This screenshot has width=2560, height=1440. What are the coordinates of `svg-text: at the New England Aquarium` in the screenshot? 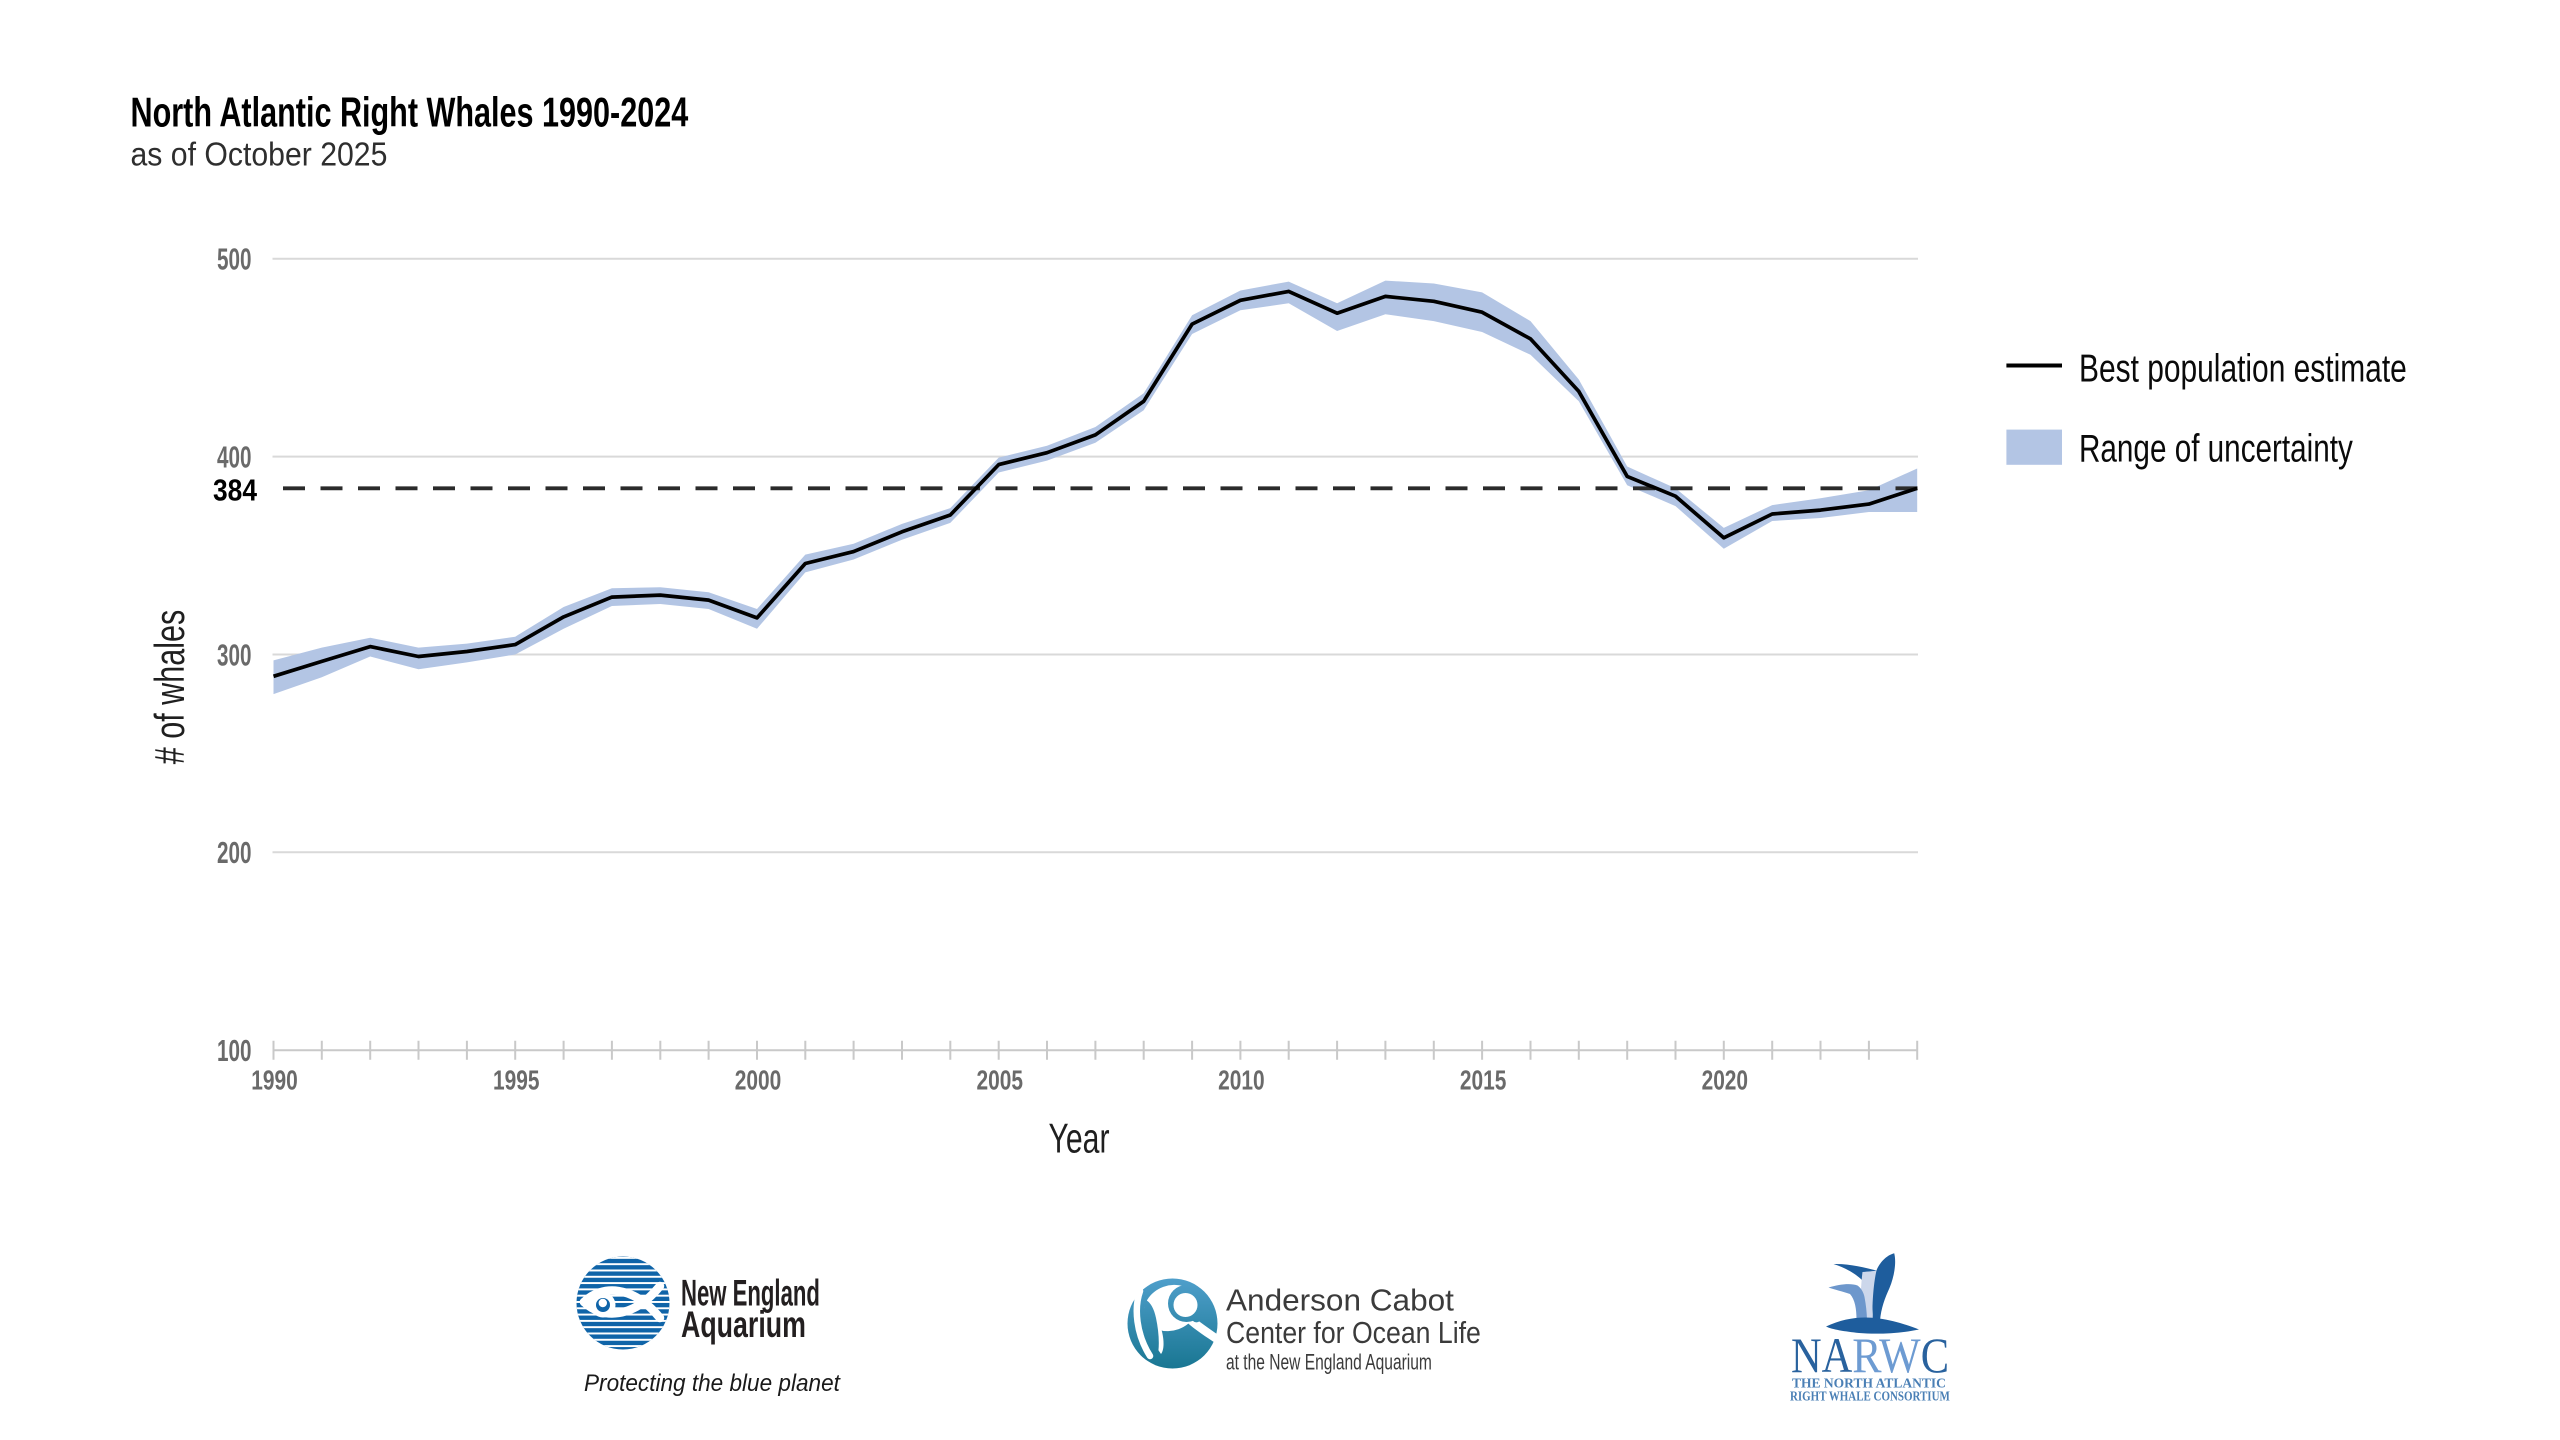 It's located at (1329, 1363).